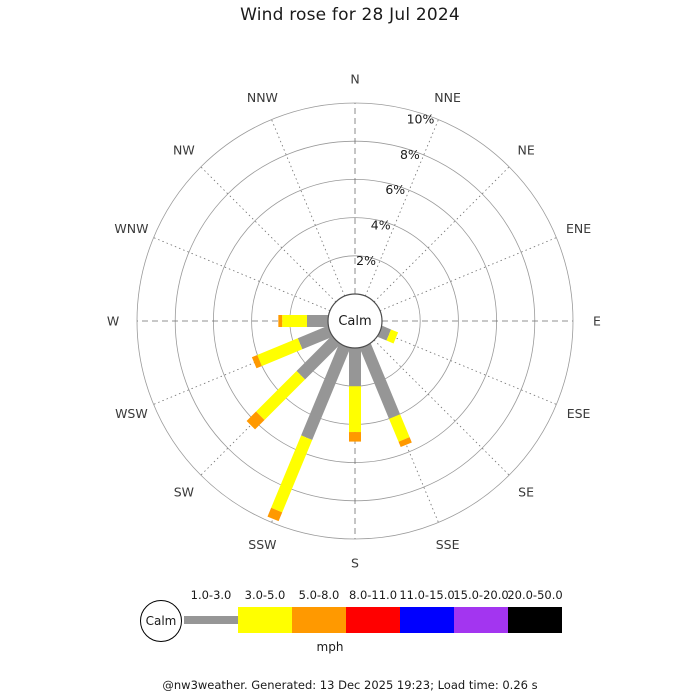  I want to click on direction-label-s: S, so click(355, 563).